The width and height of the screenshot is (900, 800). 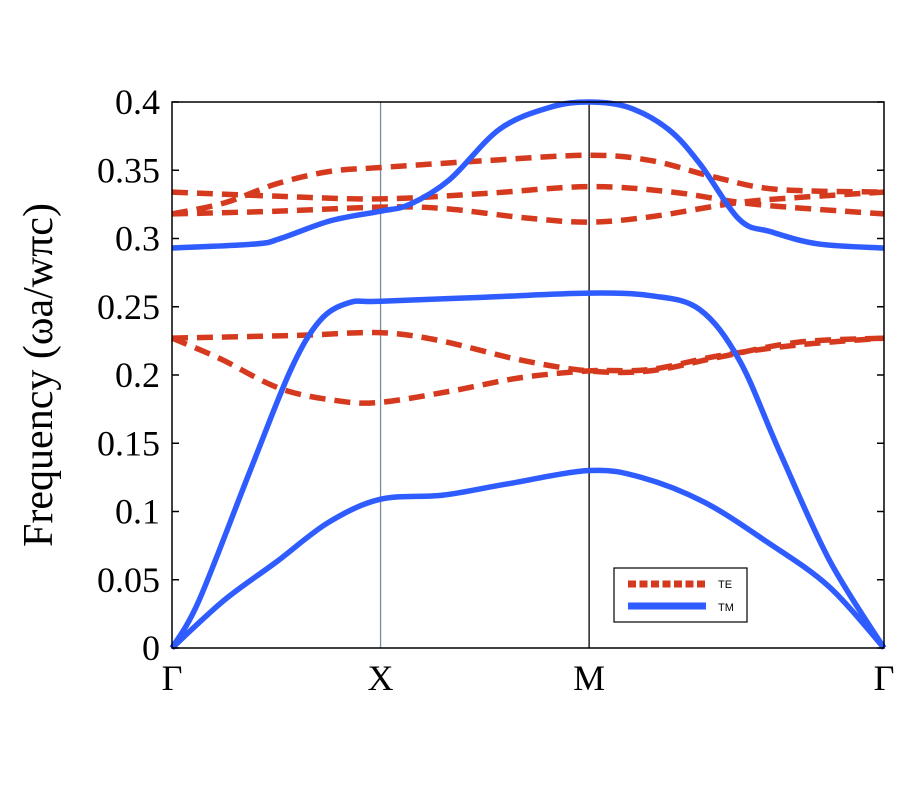 I want to click on y-tick-label: 0.15, so click(x=128, y=443).